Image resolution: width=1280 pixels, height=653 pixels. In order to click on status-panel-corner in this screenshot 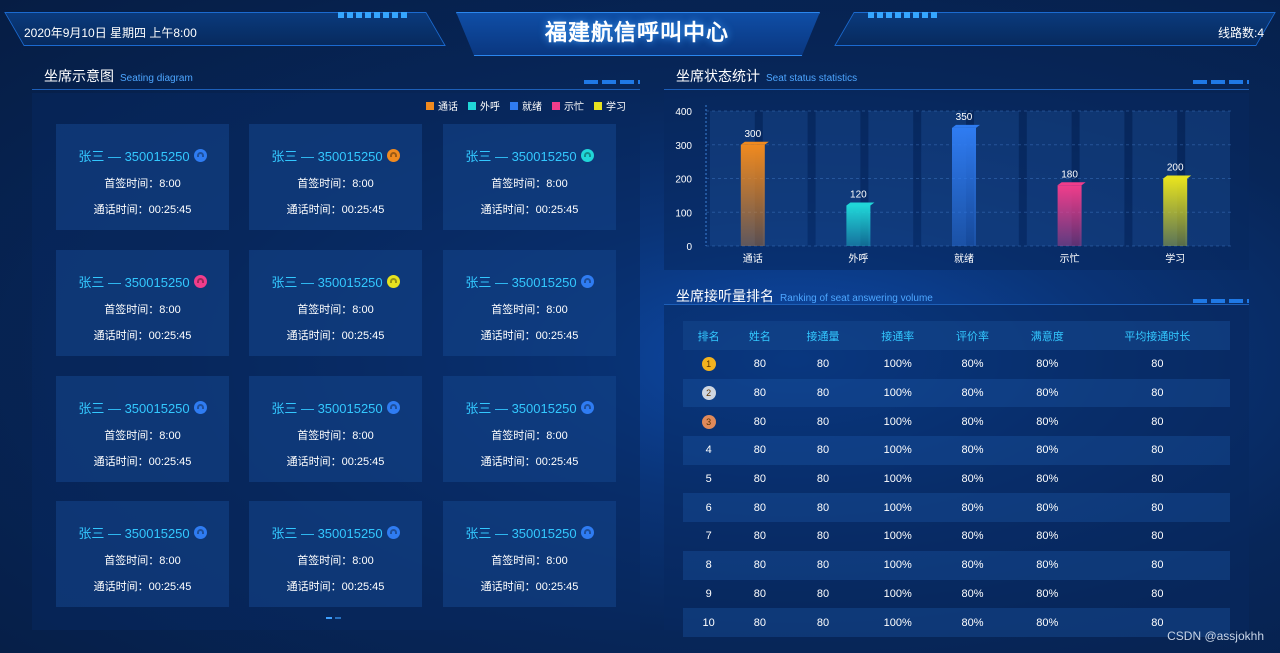, I will do `click(1221, 82)`.